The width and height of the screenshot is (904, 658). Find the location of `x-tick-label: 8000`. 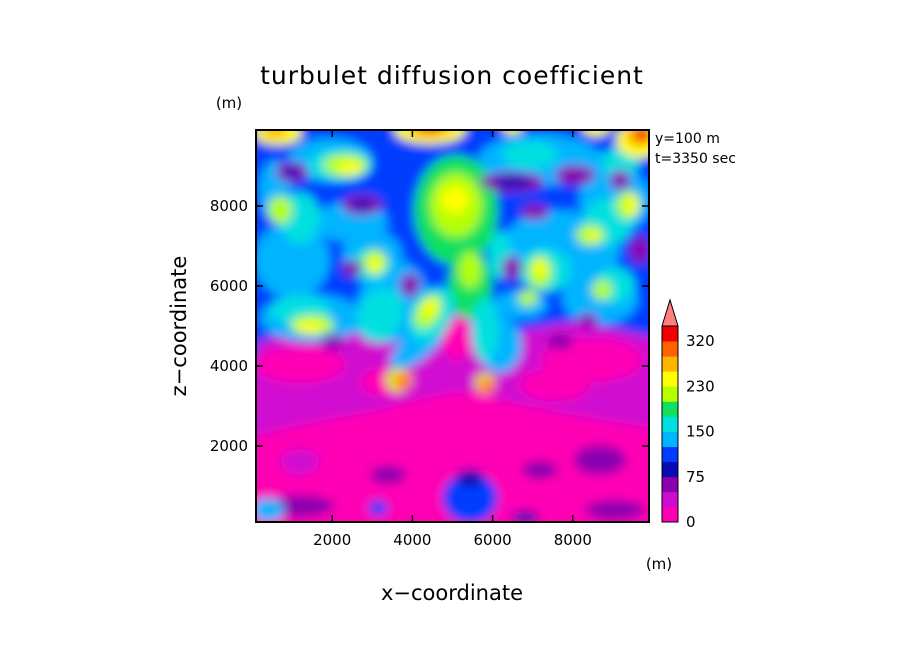

x-tick-label: 8000 is located at coordinates (573, 540).